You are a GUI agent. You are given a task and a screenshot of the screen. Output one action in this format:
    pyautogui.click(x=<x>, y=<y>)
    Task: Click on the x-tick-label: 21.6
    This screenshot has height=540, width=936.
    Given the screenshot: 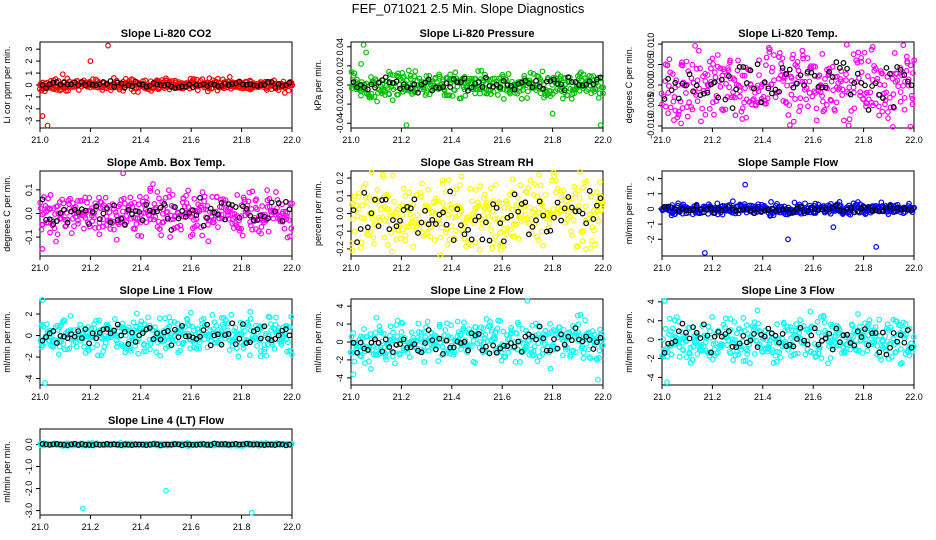 What is the action you would take?
    pyautogui.click(x=191, y=140)
    